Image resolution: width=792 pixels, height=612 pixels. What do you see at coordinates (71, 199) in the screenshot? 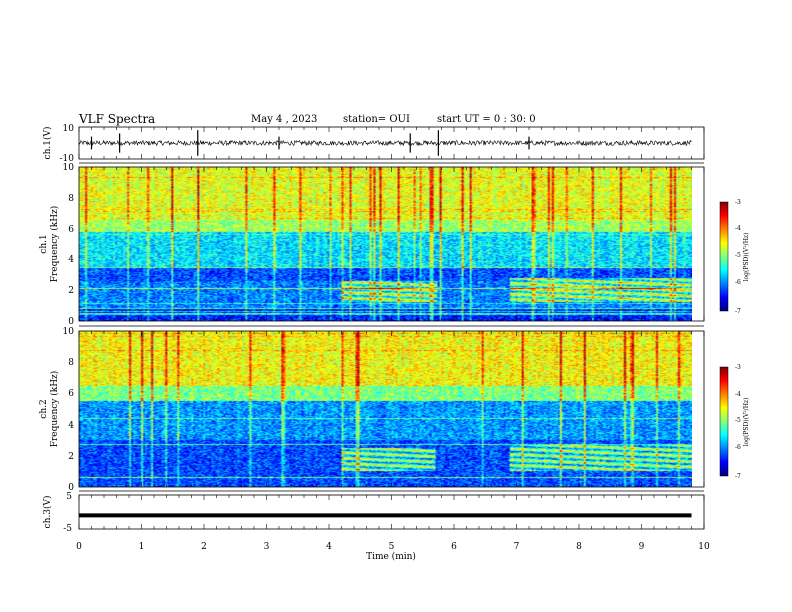
I see `ch1-spec-ytick-8: 8` at bounding box center [71, 199].